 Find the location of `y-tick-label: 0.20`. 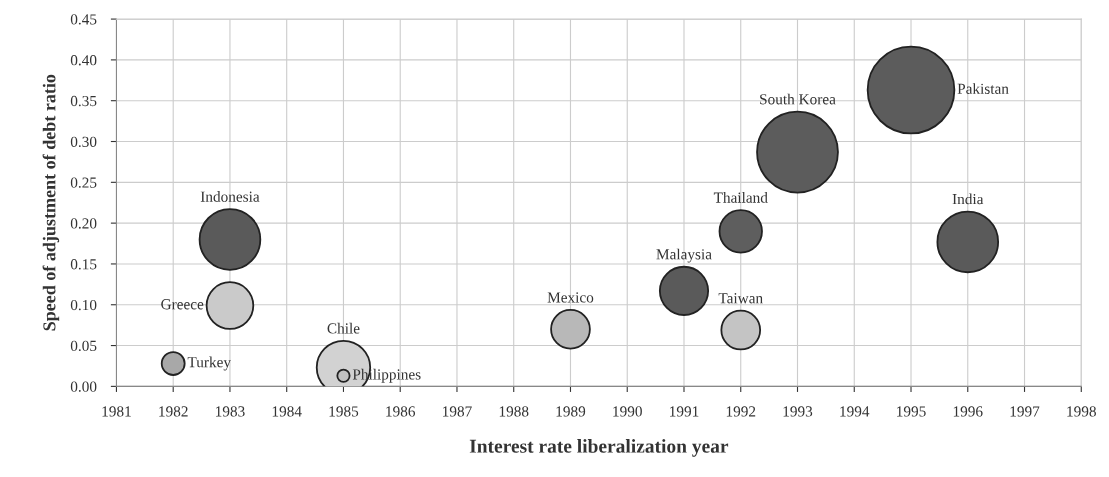

y-tick-label: 0.20 is located at coordinates (83, 223).